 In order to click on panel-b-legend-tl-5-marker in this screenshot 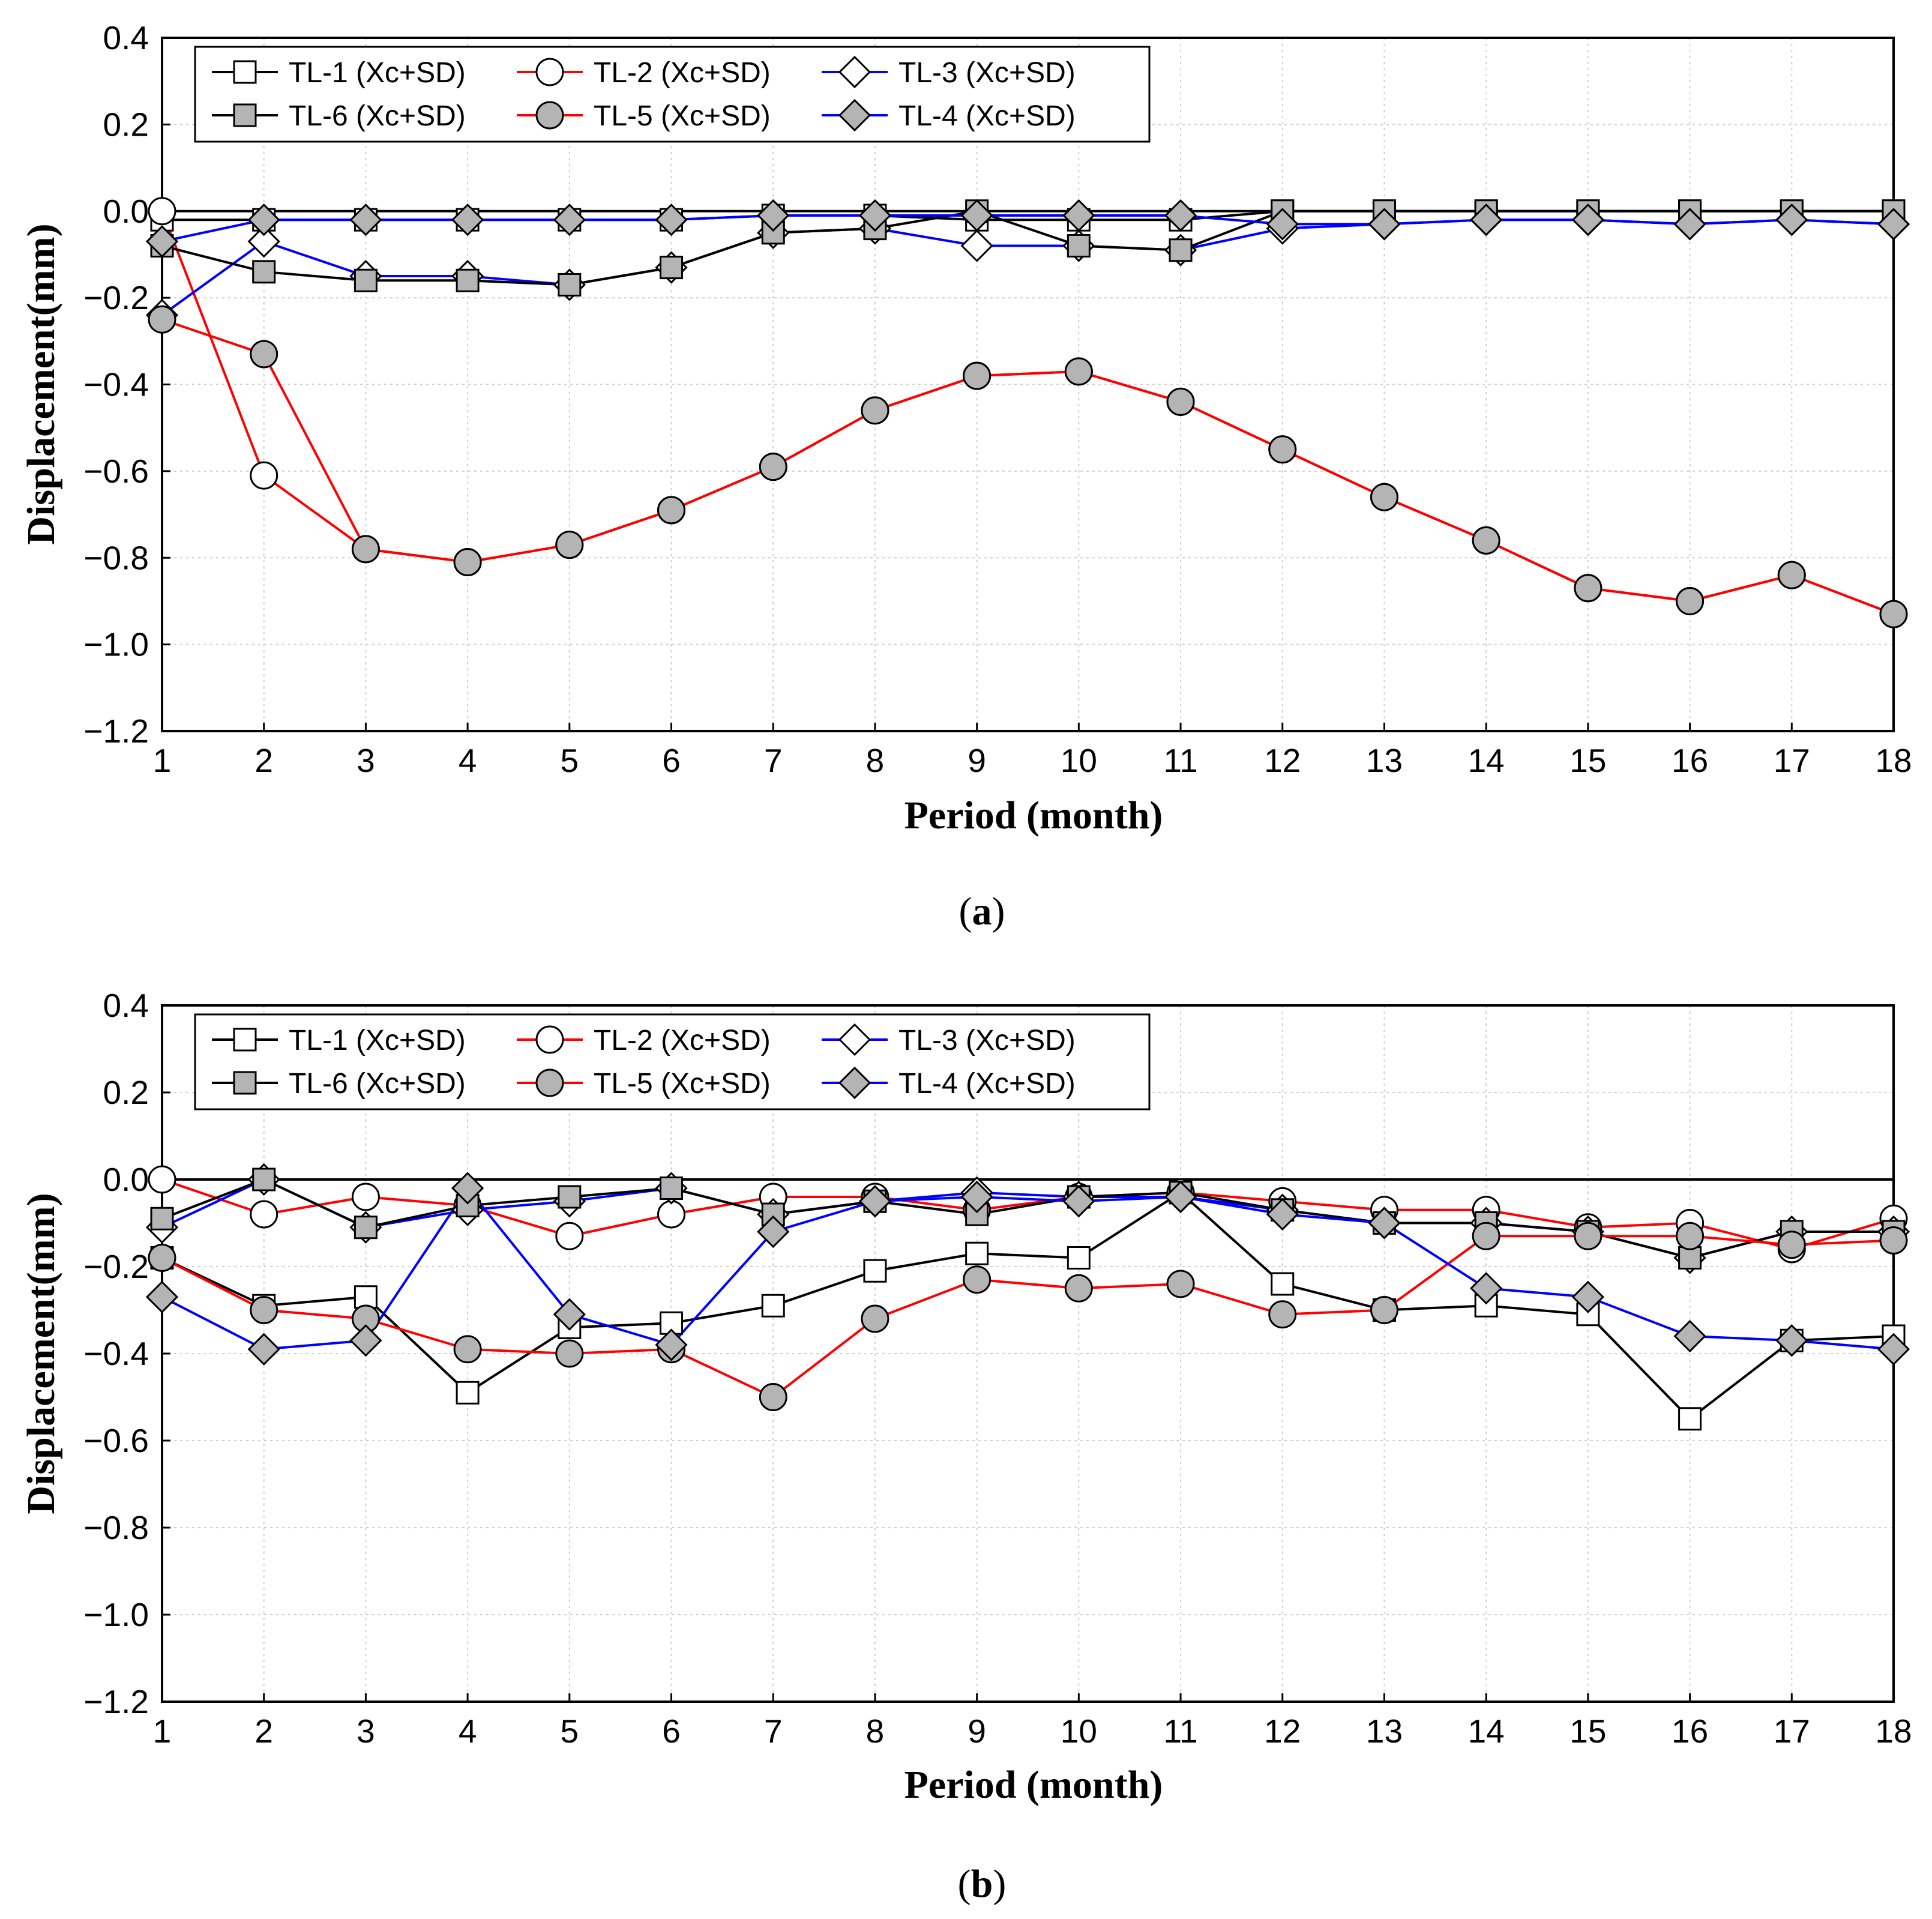, I will do `click(549, 1082)`.